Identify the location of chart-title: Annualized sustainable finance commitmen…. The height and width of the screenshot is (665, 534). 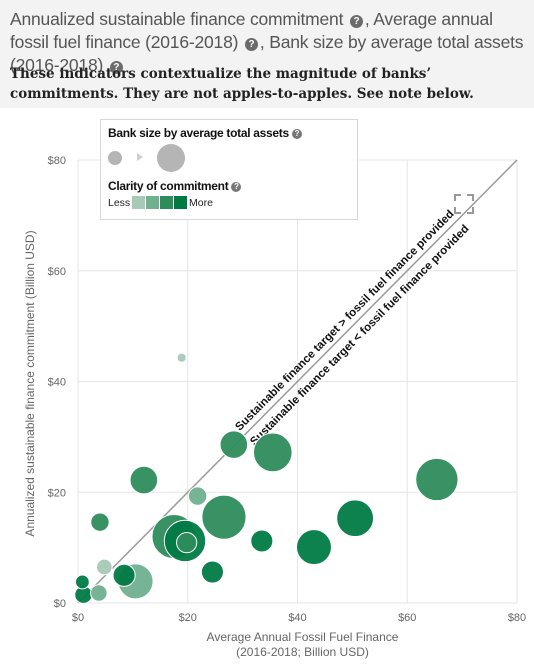
(267, 42).